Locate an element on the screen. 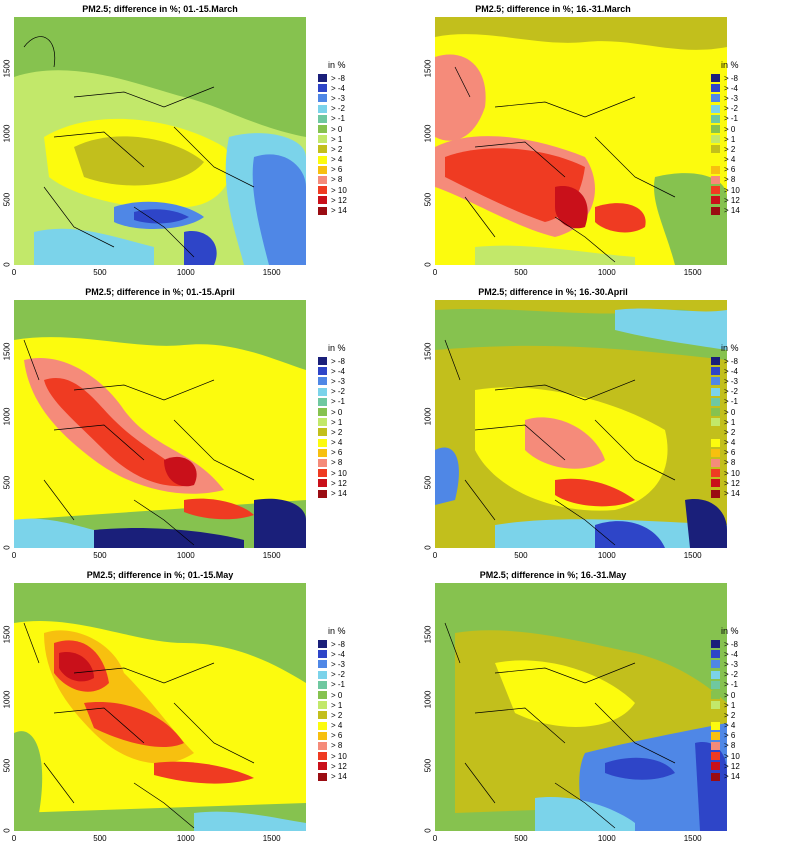  legend-entry: > -4 is located at coordinates (353, 88).